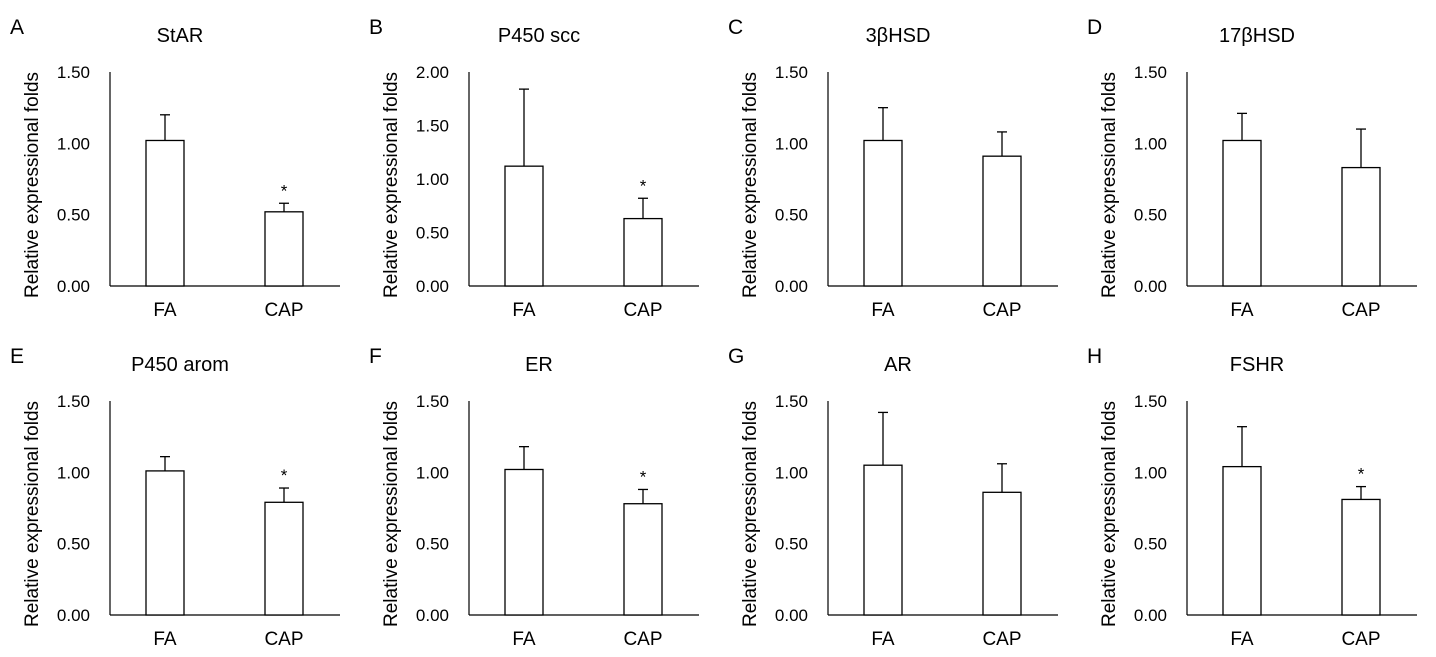  What do you see at coordinates (539, 365) in the screenshot?
I see `chart-title: ER` at bounding box center [539, 365].